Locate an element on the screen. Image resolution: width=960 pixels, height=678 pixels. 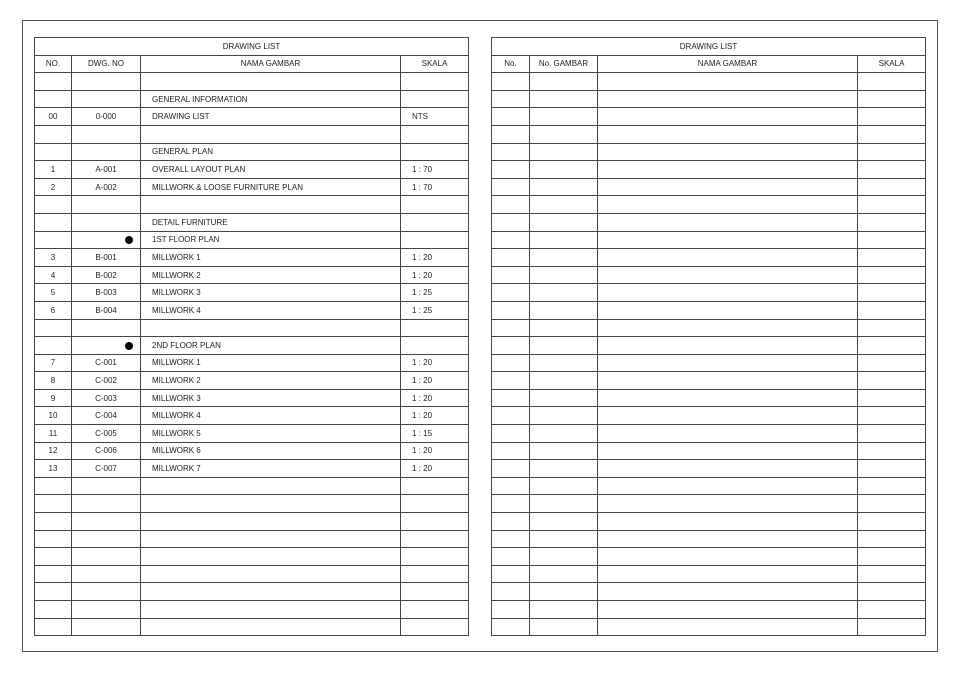
cell-dwg-no: C-004 is located at coordinates (106, 416).